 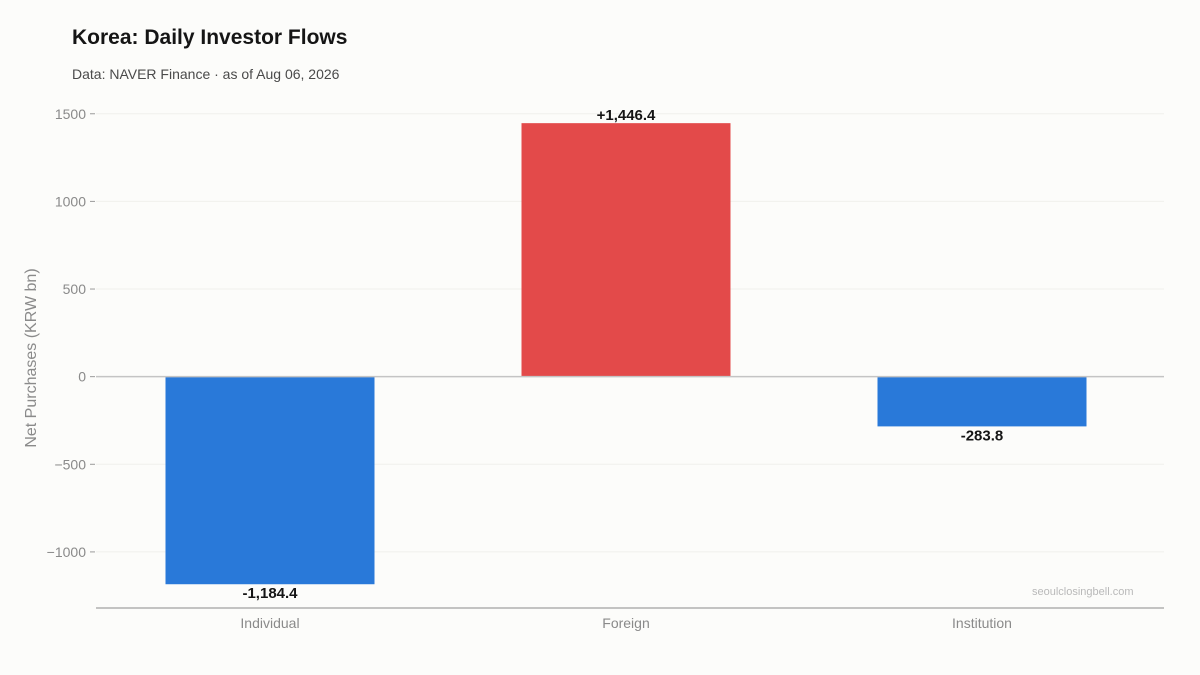 I want to click on x-tick-label-foreign: Foreign, so click(x=625, y=623).